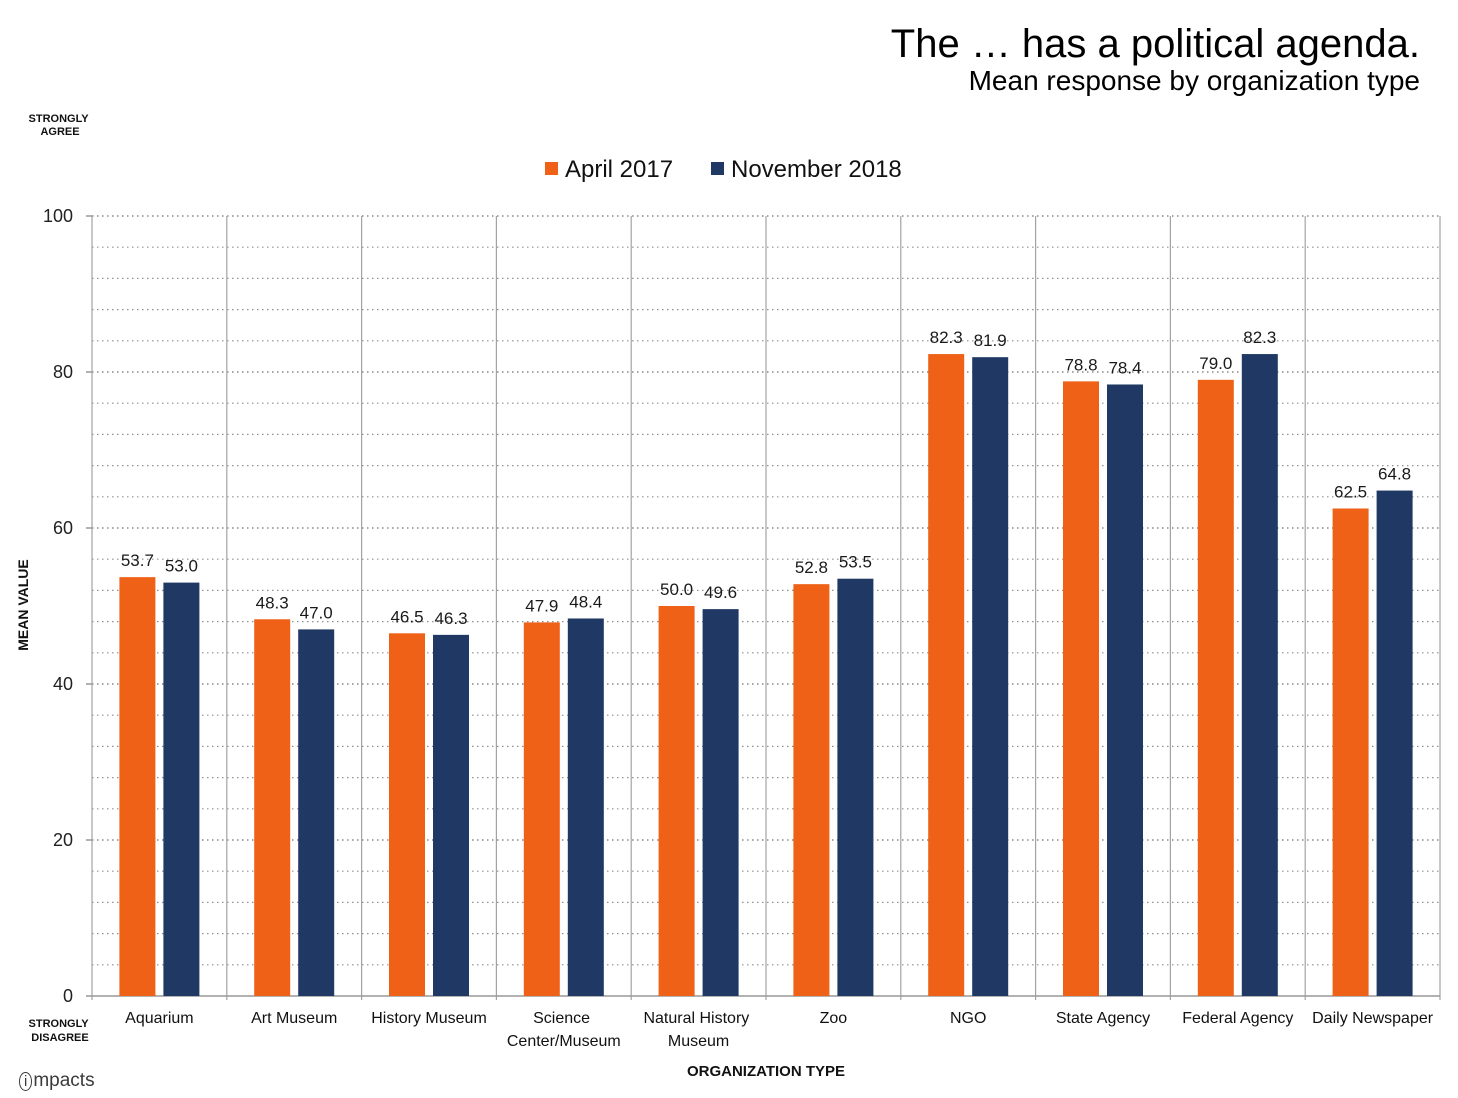 This screenshot has width=1458, height=1098. What do you see at coordinates (698, 1030) in the screenshot?
I see `x-tick-label-natural-history-museum: Natural History Museum` at bounding box center [698, 1030].